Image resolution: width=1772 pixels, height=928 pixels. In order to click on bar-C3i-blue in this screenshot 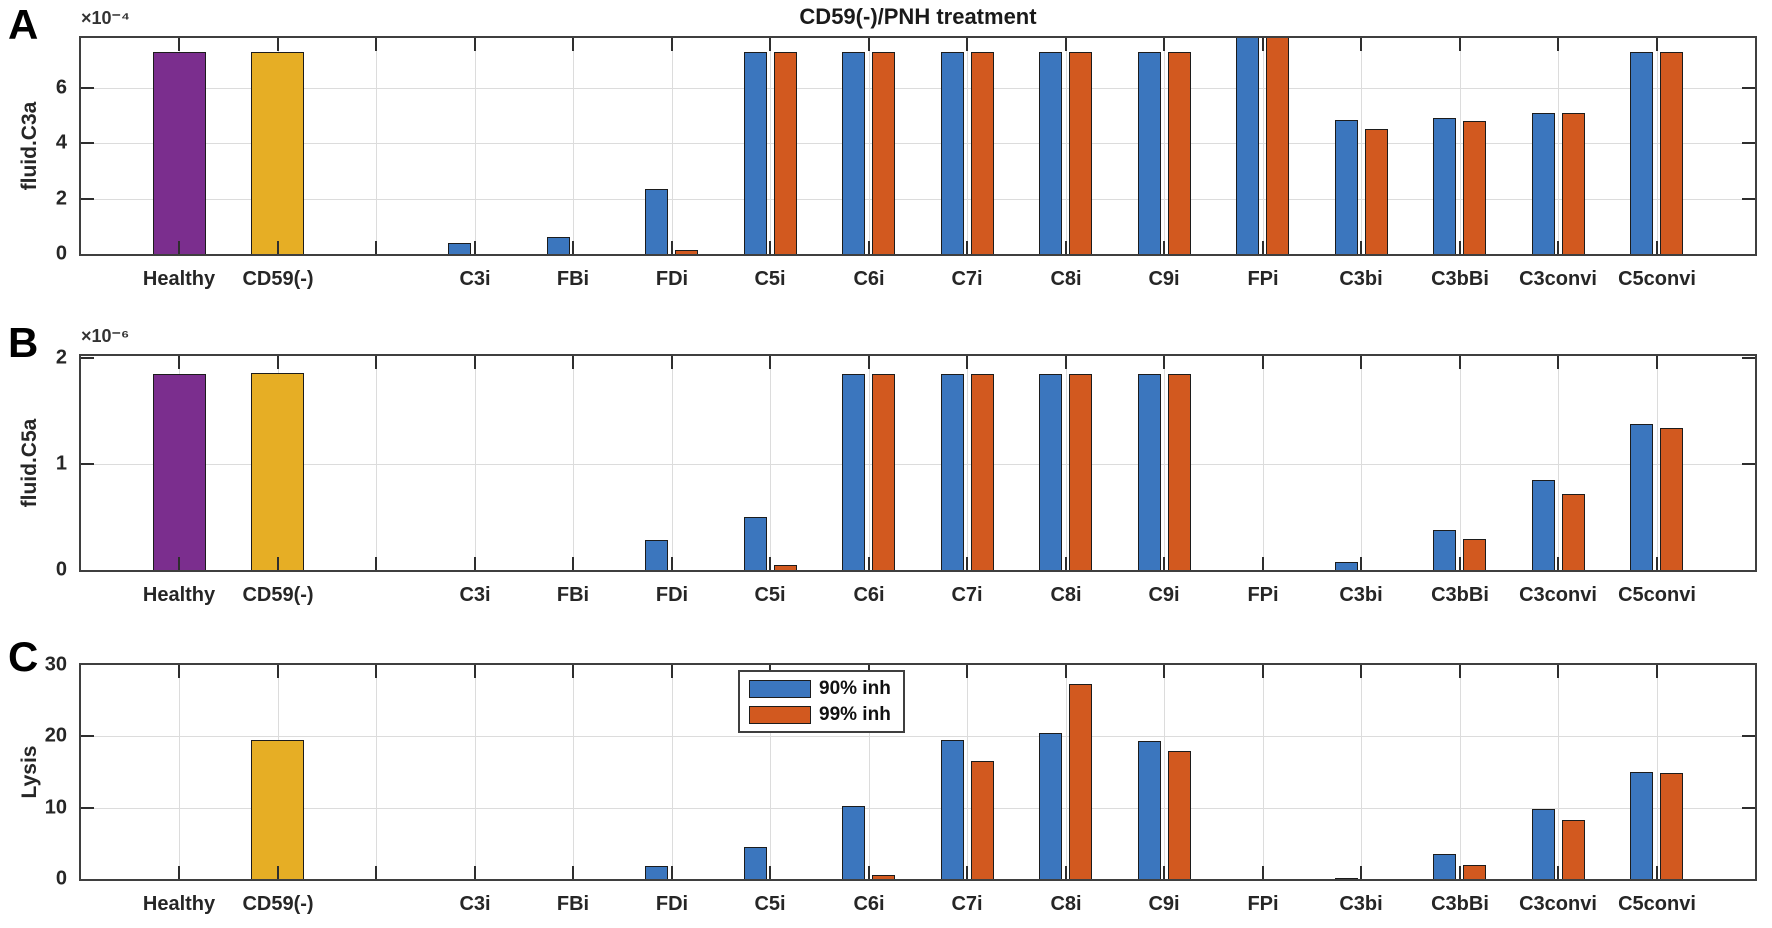, I will do `click(459, 248)`.